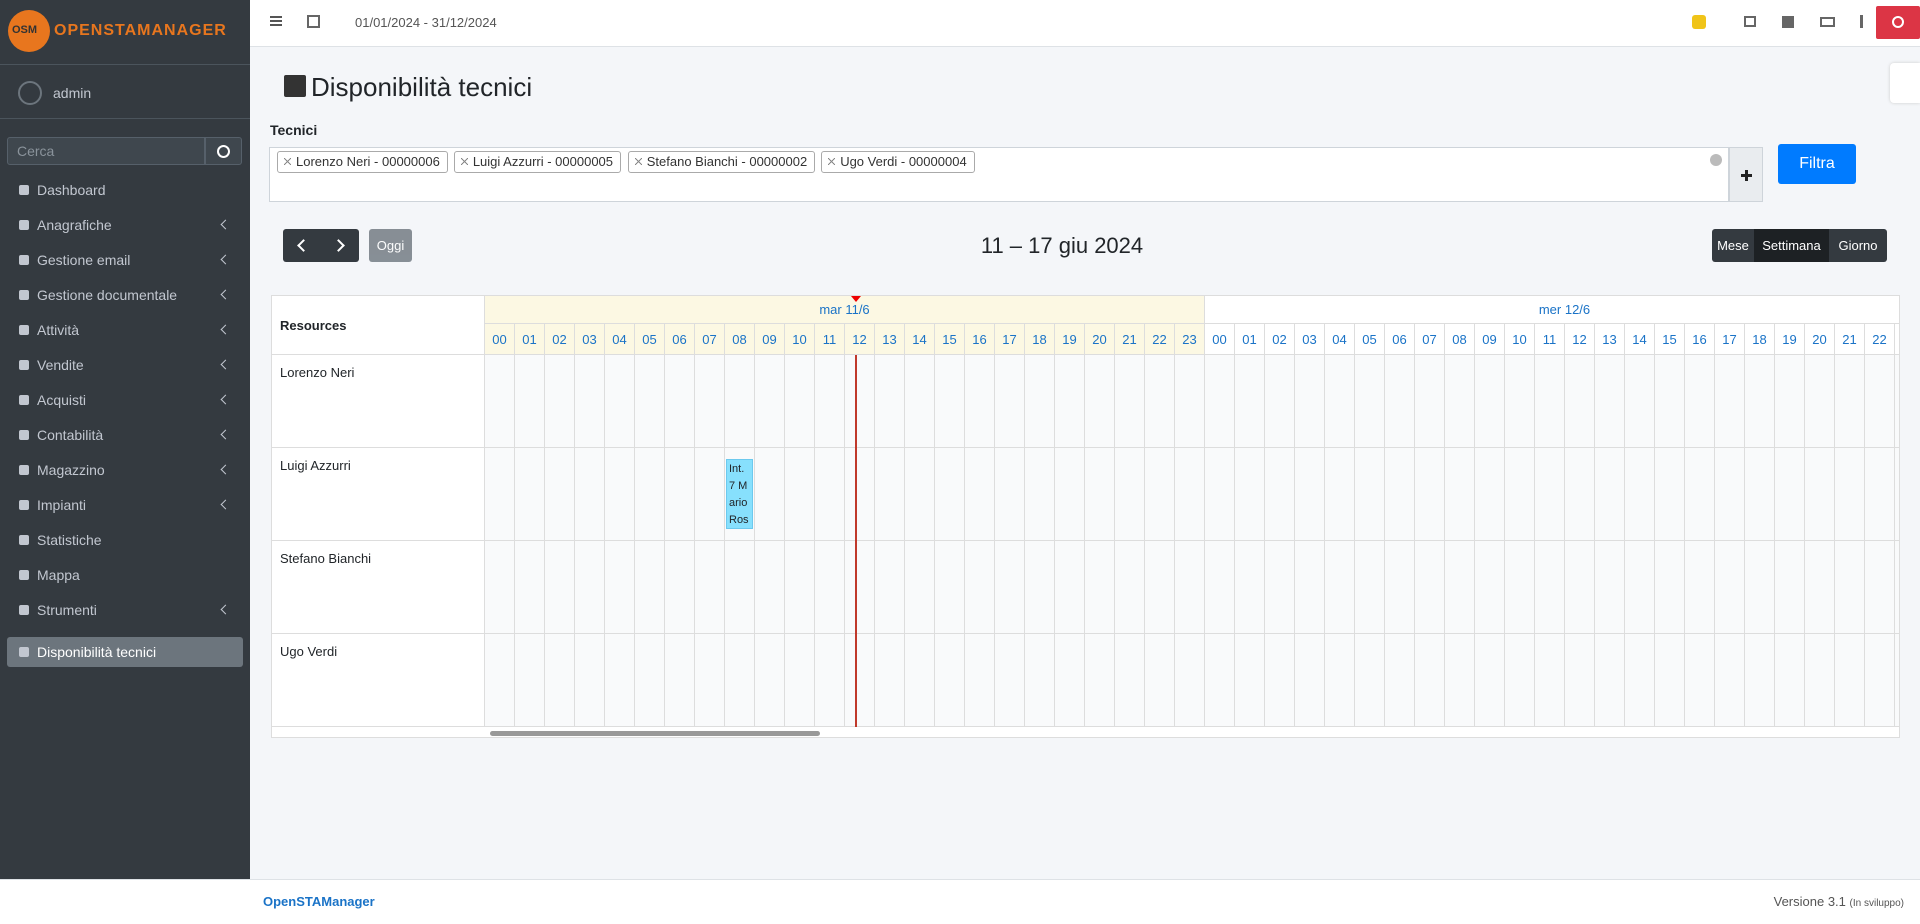 The height and width of the screenshot is (924, 1920). What do you see at coordinates (1670, 339) in the screenshot?
I see `hour-label: 15` at bounding box center [1670, 339].